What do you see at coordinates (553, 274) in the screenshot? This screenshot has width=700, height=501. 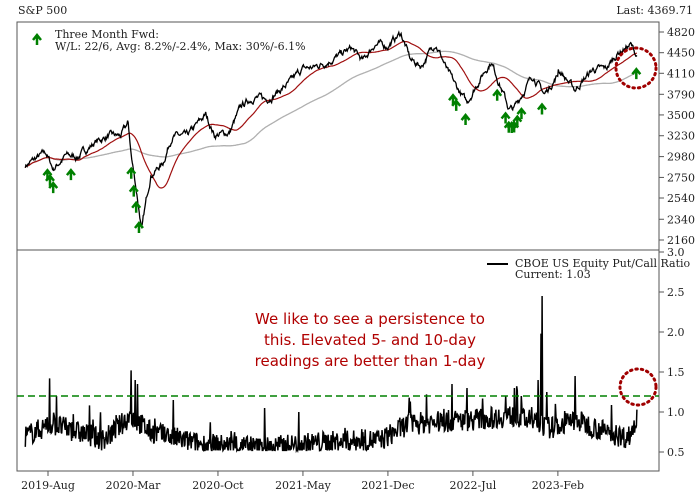 I see `legend-putcall-current: Current: 1.03` at bounding box center [553, 274].